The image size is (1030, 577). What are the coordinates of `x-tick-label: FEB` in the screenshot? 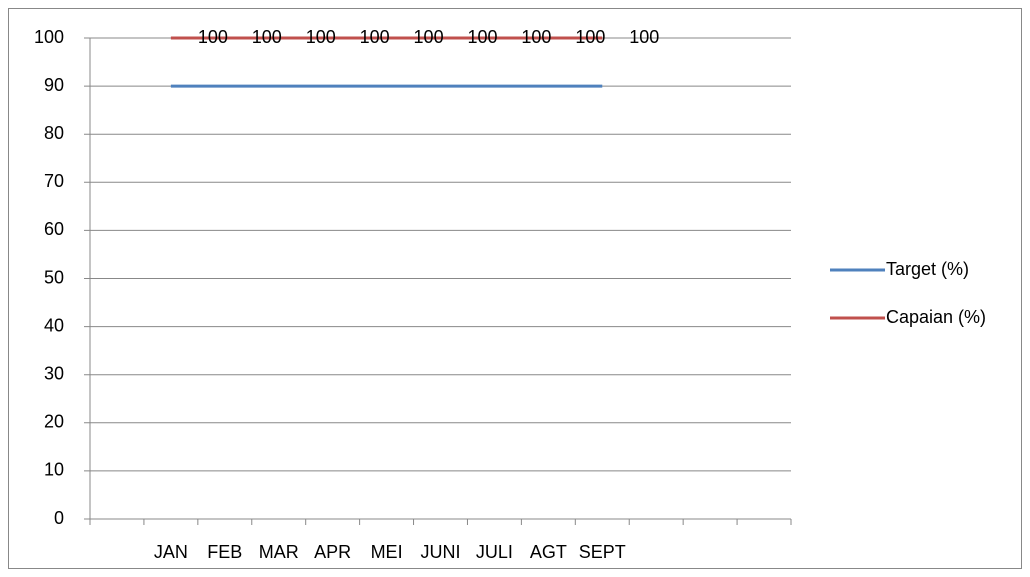 It's located at (224, 552).